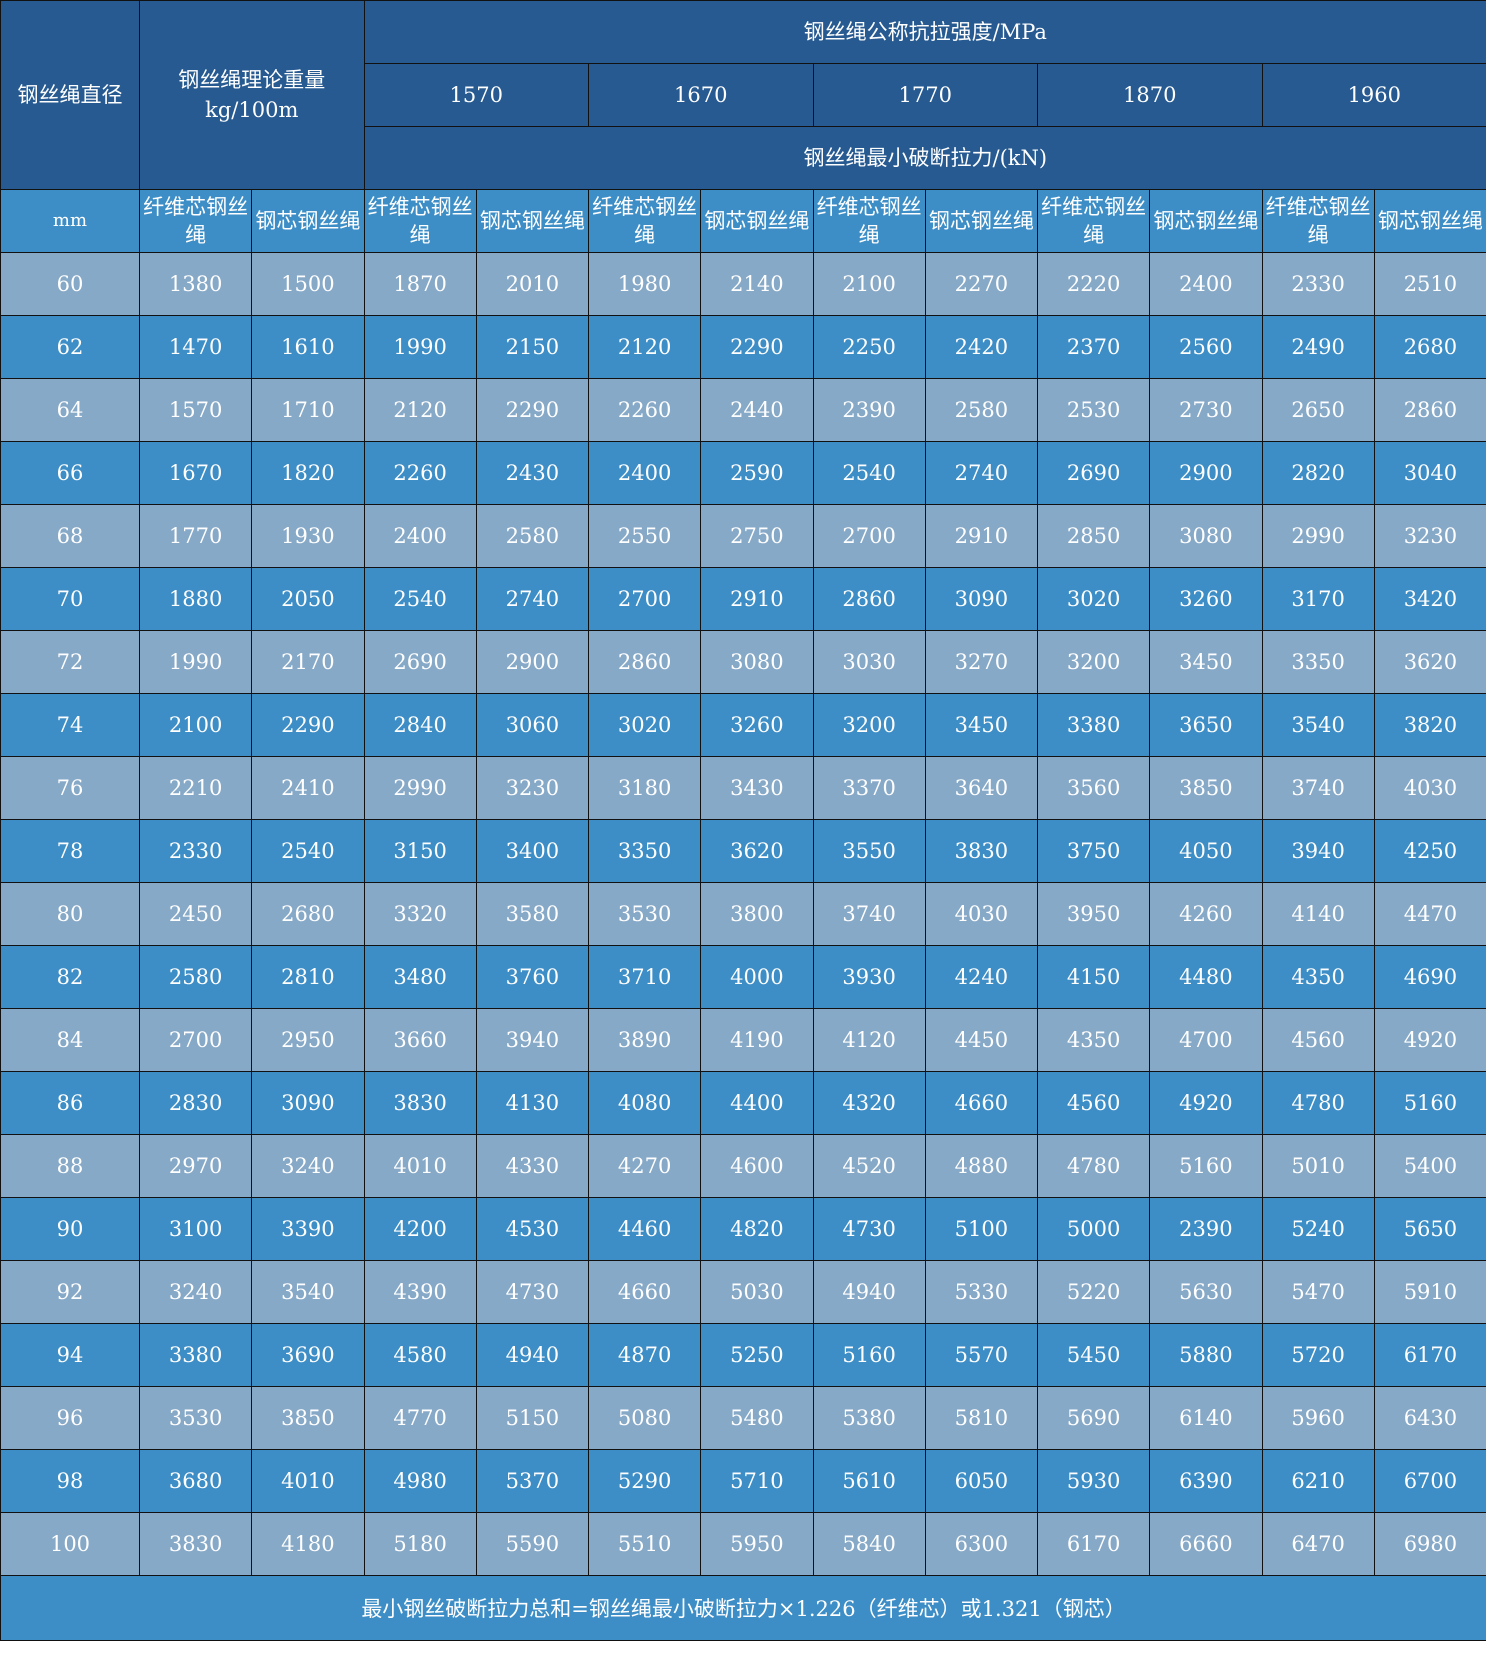  Describe the element at coordinates (1429, 977) in the screenshot. I see `value-cell: 4690` at that location.